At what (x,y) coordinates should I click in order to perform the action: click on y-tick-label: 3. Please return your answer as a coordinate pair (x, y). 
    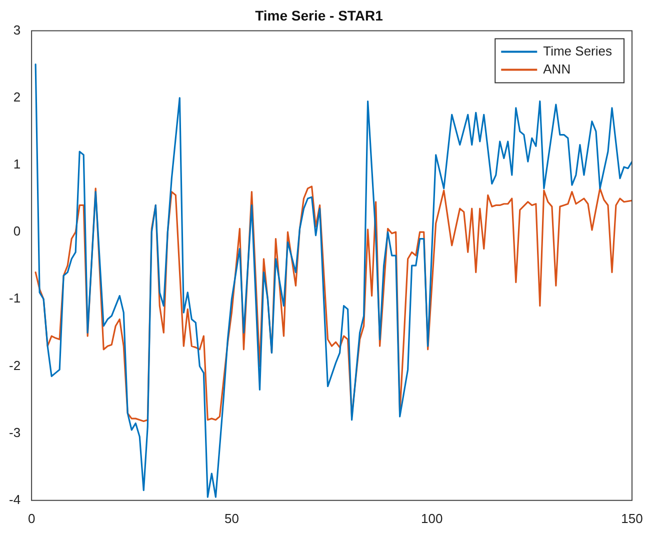
    Looking at the image, I should click on (17, 30).